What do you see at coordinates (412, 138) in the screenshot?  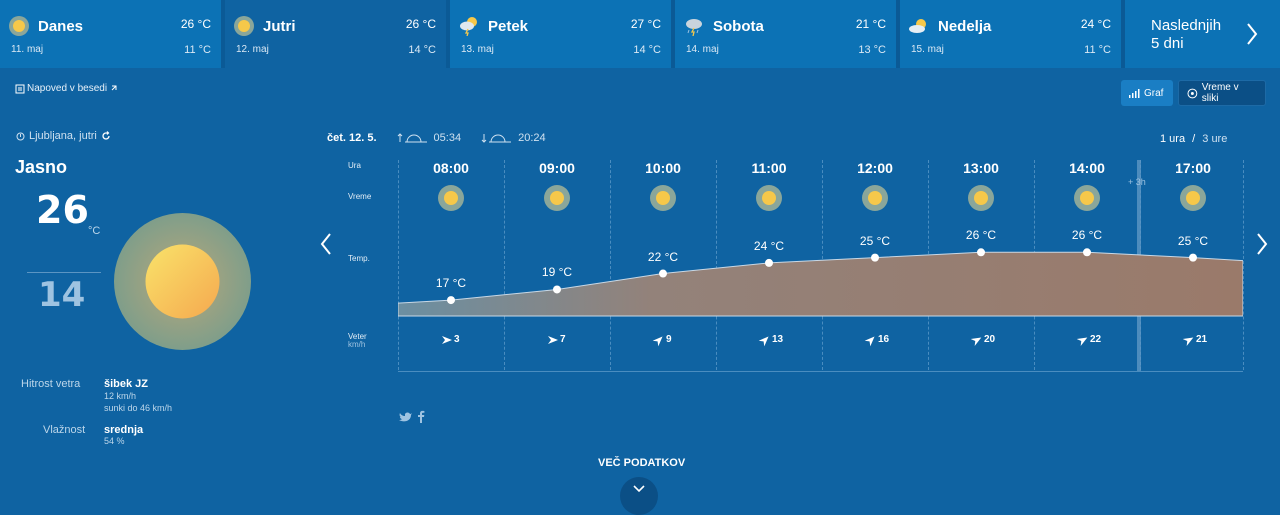 I see `sunrise-icon` at bounding box center [412, 138].